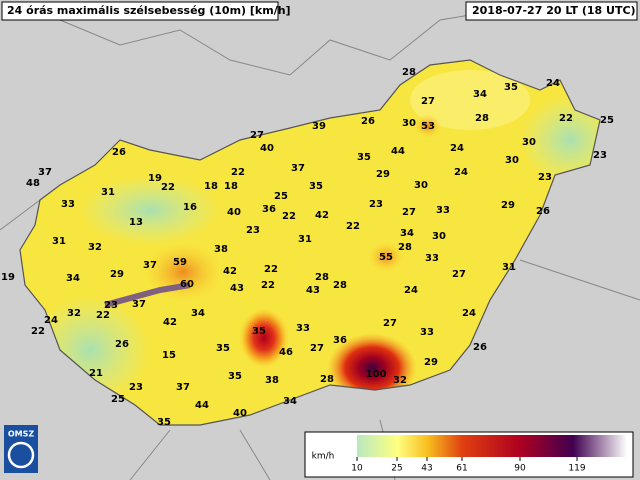  What do you see at coordinates (180, 262) in the screenshot?
I see `station-value: 59` at bounding box center [180, 262].